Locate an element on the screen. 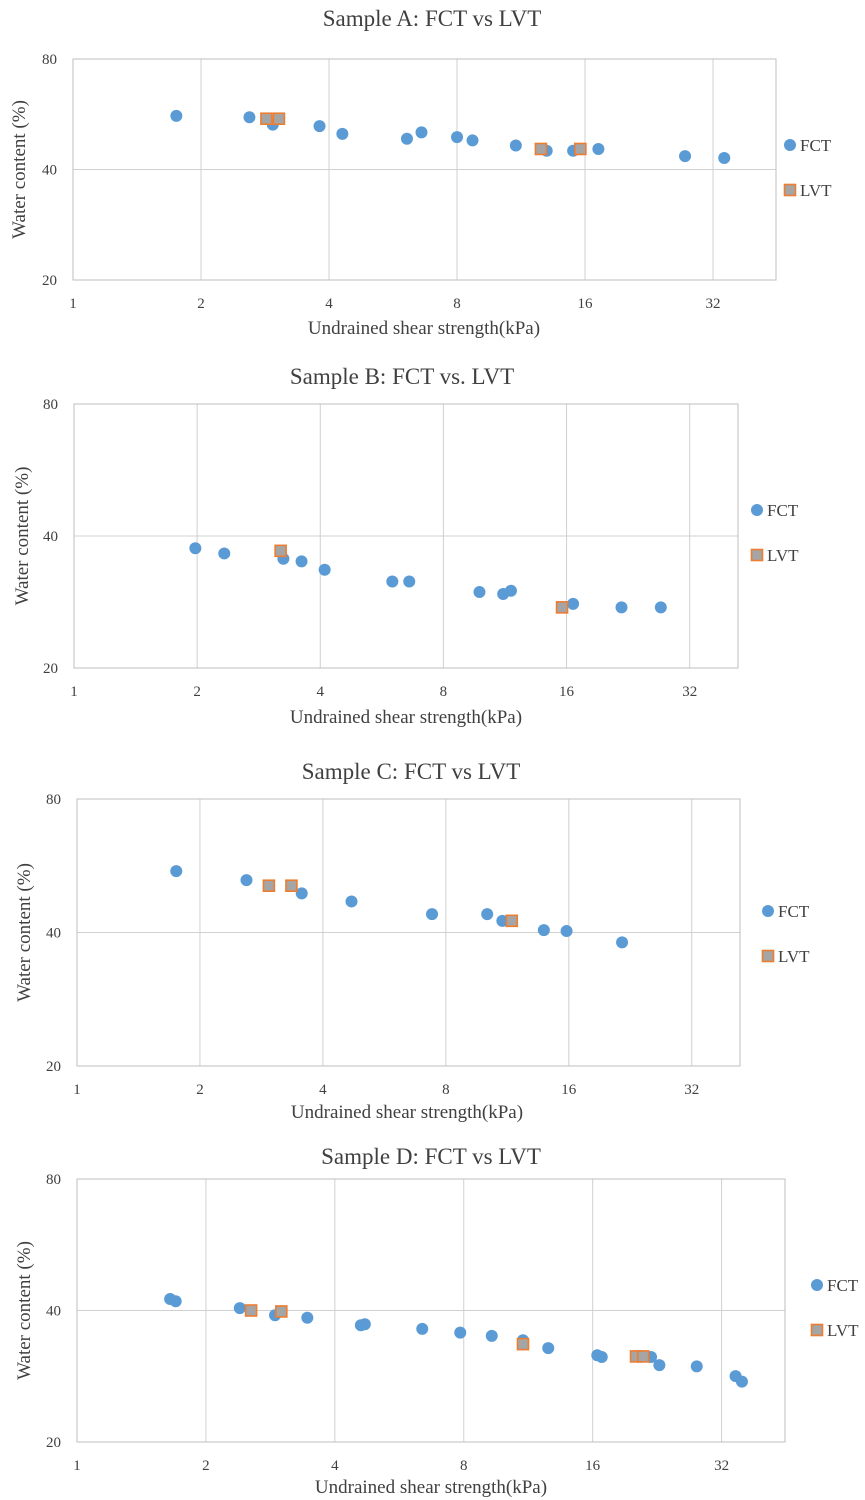 Image resolution: width=865 pixels, height=1500 pixels. chart-c-x-tick-label: 2 is located at coordinates (200, 1090).